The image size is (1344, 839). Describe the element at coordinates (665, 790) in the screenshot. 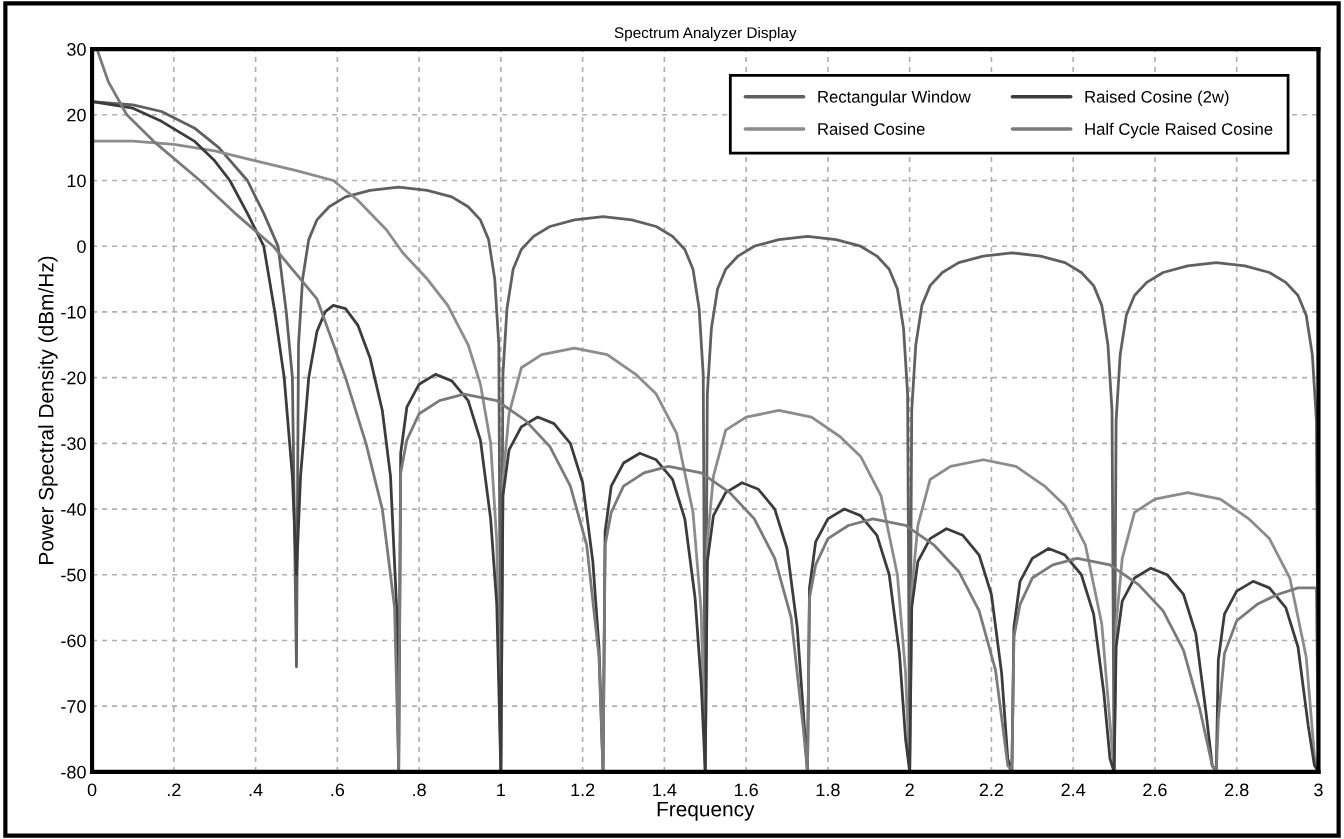

I see `x-tick-label: 1.4` at that location.